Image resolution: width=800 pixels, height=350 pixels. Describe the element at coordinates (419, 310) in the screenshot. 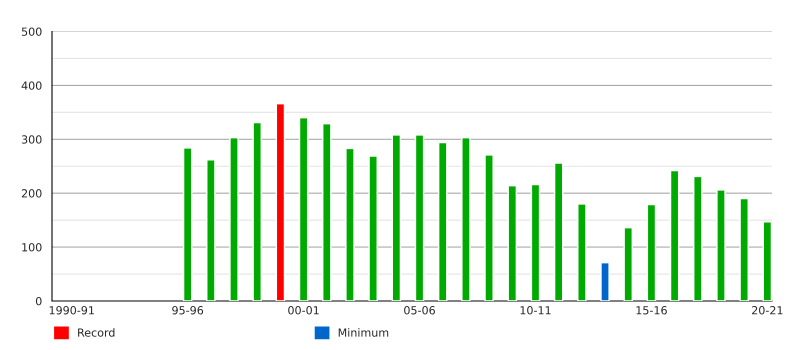

I see `x-tick-label: 05-06` at that location.